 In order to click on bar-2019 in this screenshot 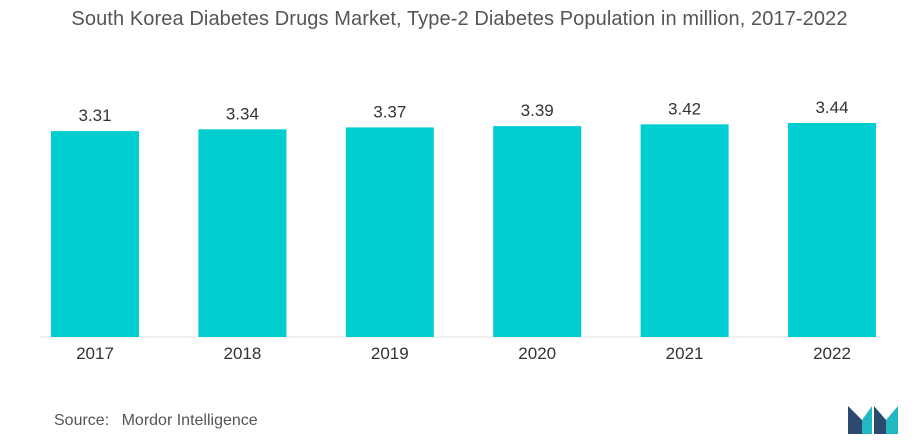, I will do `click(389, 232)`.